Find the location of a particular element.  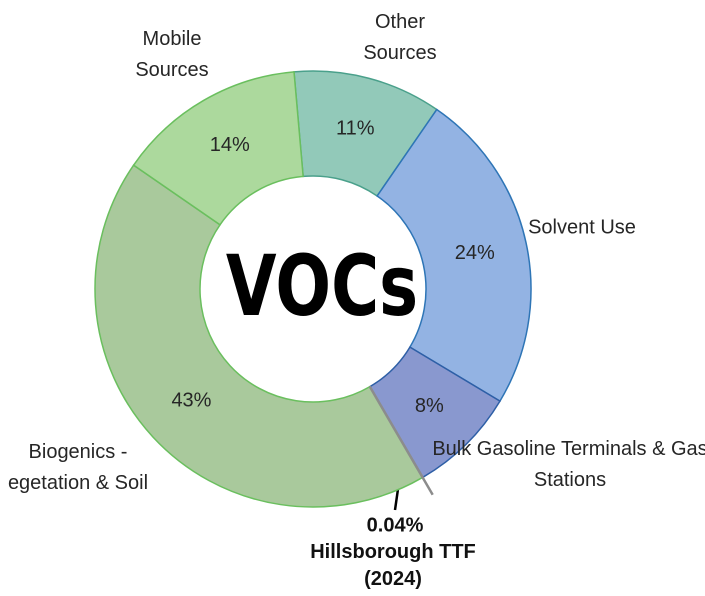

value-label: 0.04% is located at coordinates (395, 525).